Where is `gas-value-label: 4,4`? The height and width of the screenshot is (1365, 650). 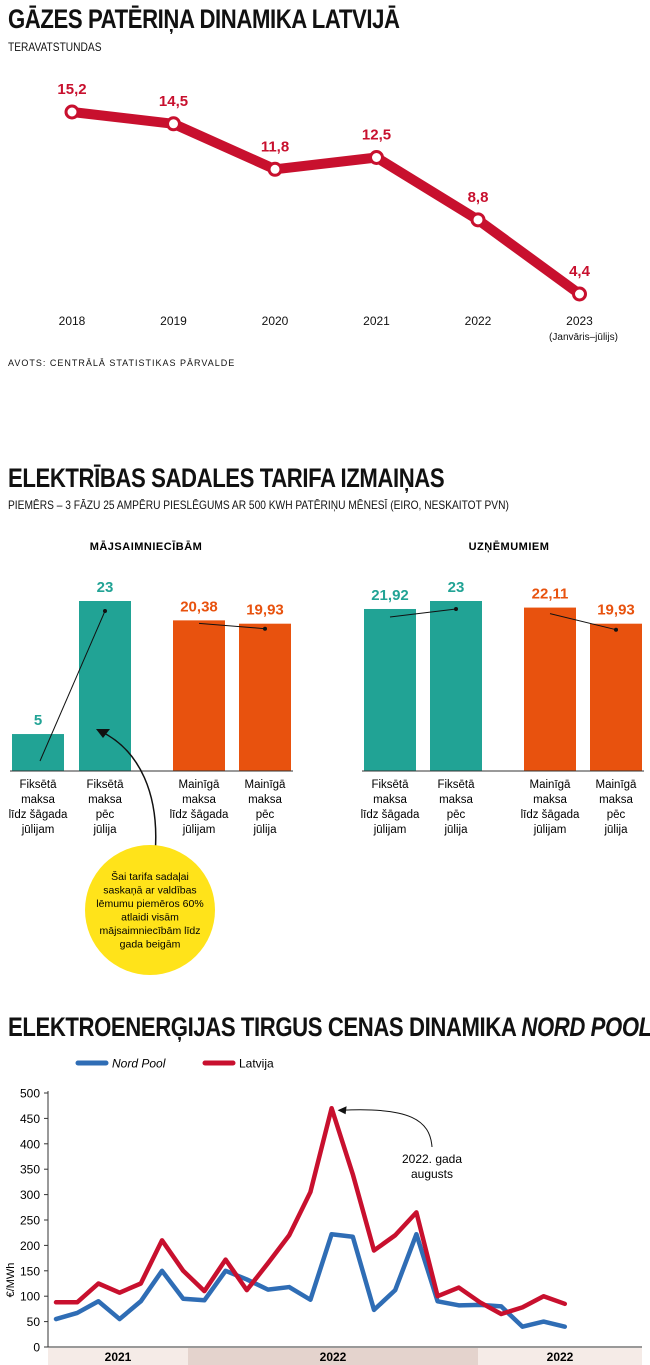
gas-value-label: 4,4 is located at coordinates (580, 271).